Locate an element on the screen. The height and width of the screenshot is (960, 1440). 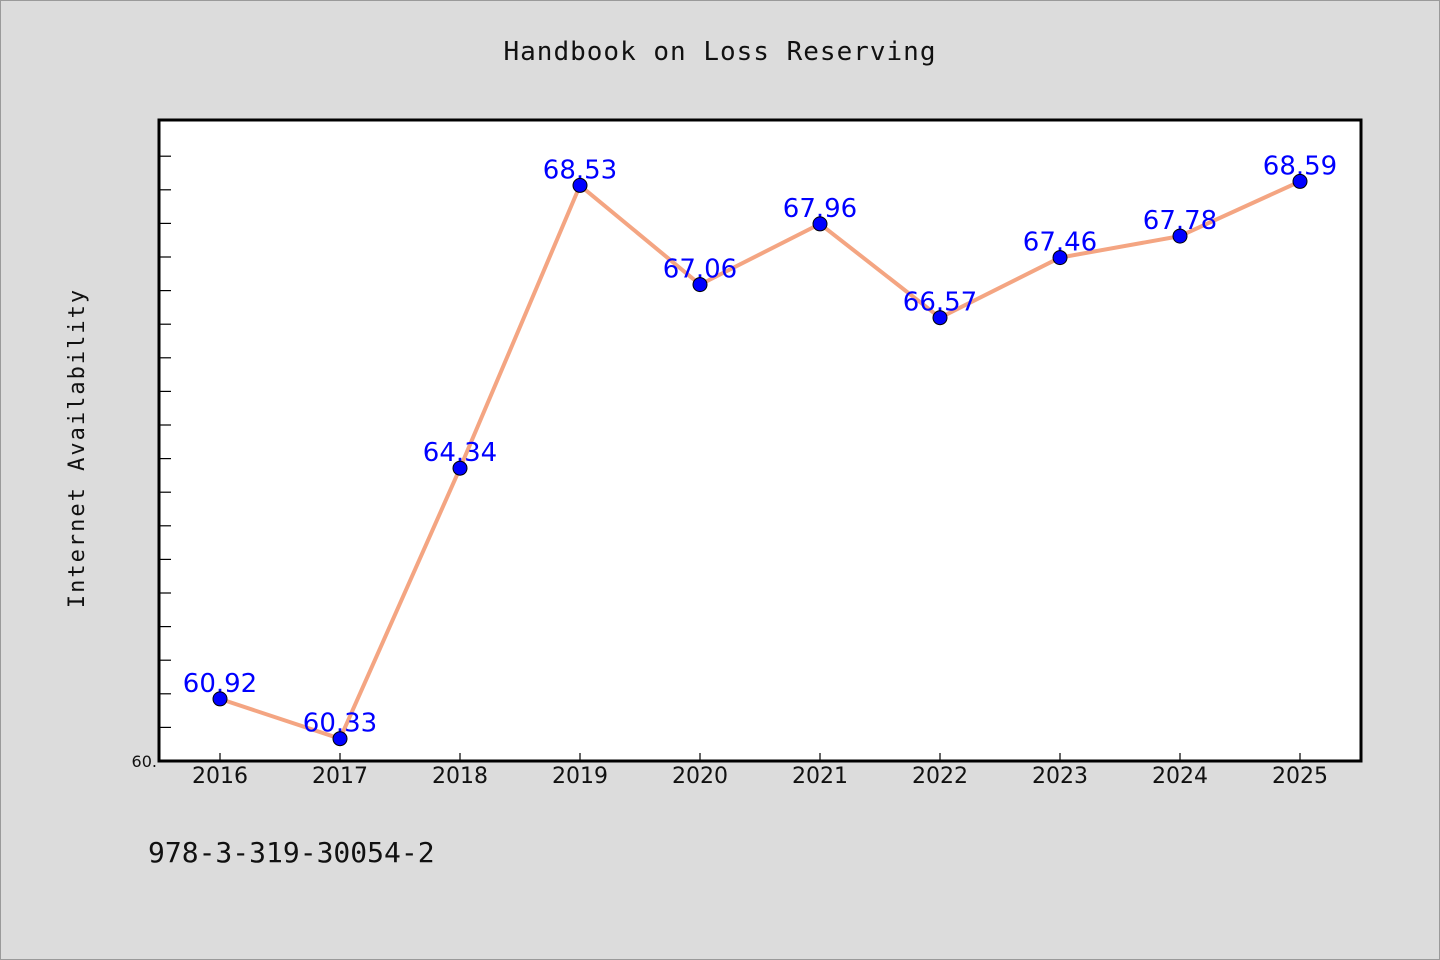
x-tick-label: 2024 is located at coordinates (1180, 776).